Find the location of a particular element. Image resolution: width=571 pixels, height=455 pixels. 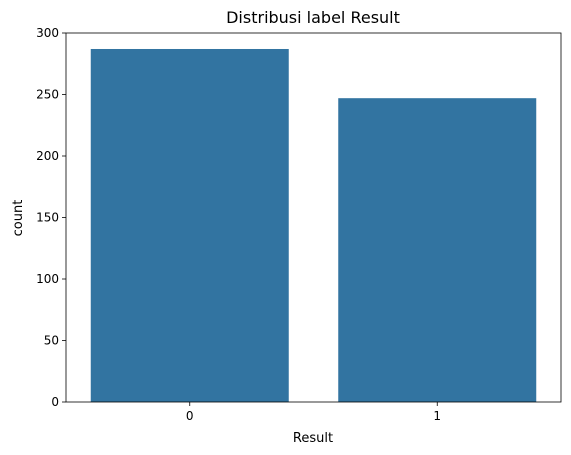

y-tick-label-0: 0 is located at coordinates (55, 402).